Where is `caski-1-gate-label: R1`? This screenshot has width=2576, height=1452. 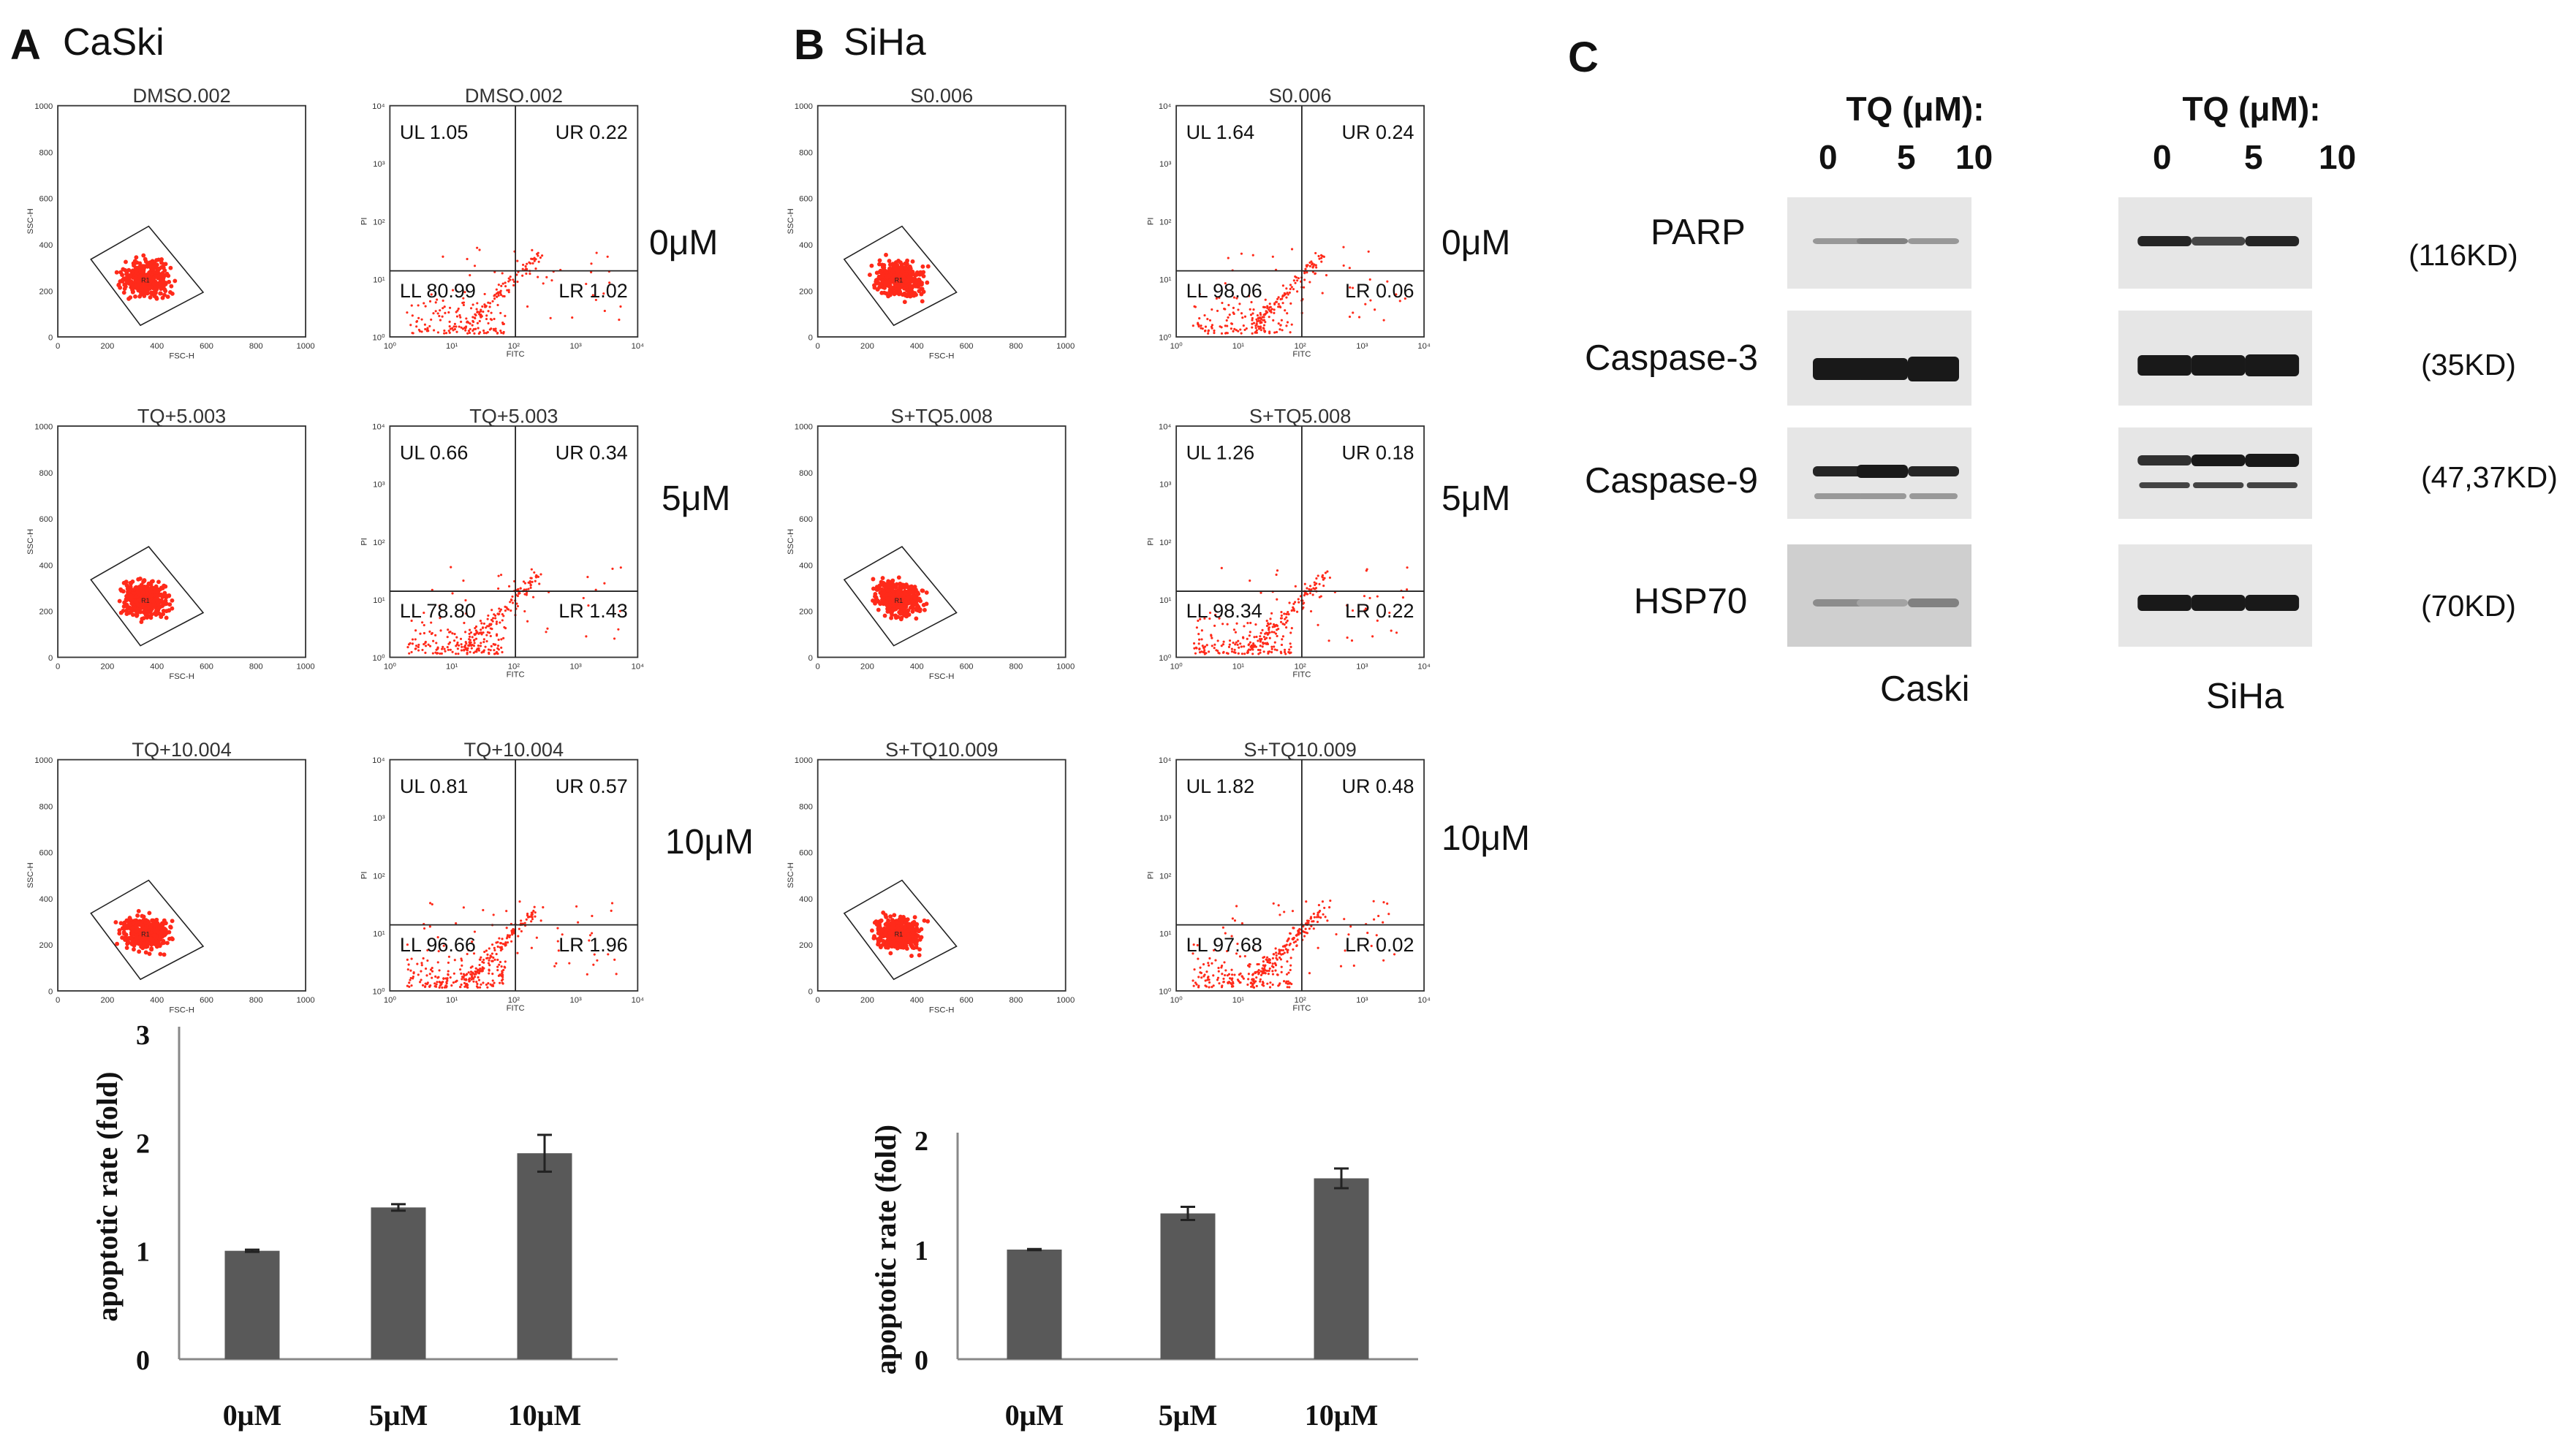 caski-1-gate-label: R1 is located at coordinates (145, 600).